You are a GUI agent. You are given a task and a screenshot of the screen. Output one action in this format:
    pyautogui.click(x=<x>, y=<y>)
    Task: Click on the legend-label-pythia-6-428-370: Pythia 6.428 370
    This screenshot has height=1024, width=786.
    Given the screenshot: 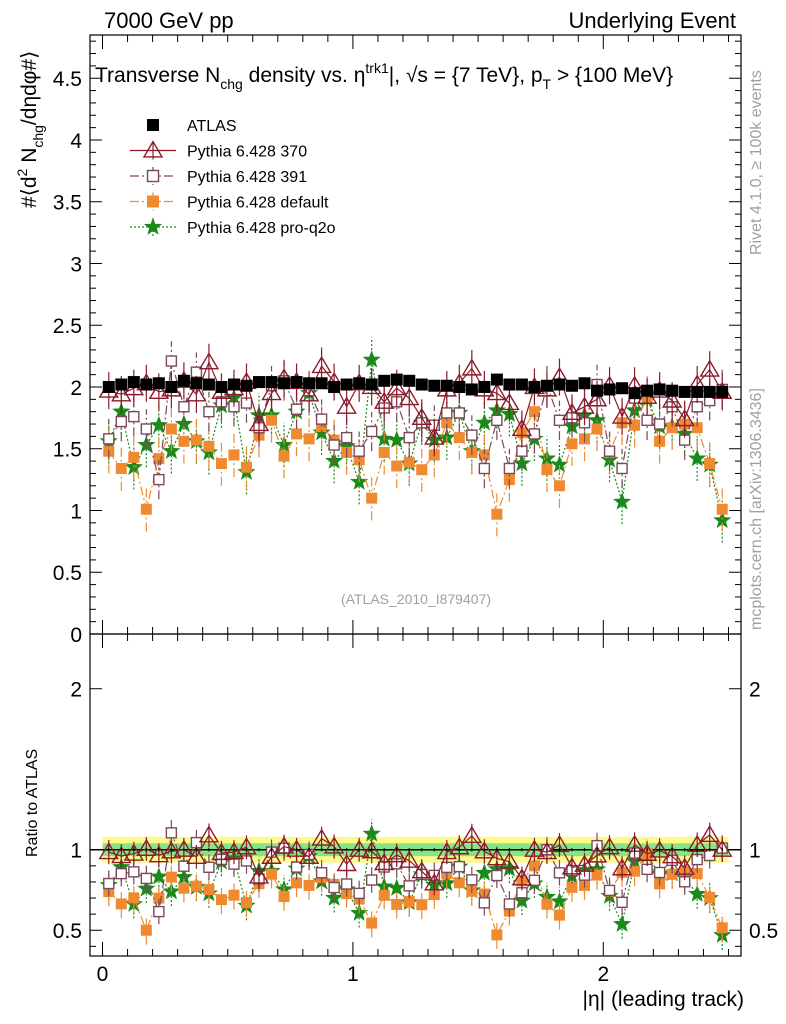 What is the action you would take?
    pyautogui.click(x=247, y=152)
    